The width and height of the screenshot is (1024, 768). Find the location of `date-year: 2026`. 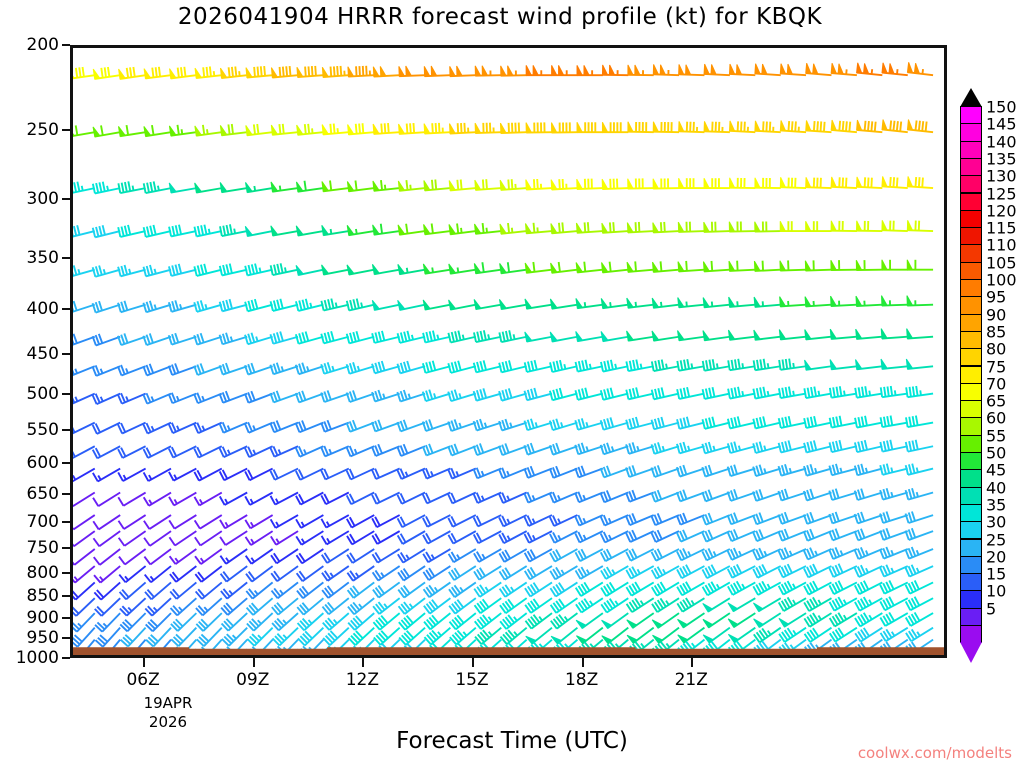

date-year: 2026 is located at coordinates (168, 722).